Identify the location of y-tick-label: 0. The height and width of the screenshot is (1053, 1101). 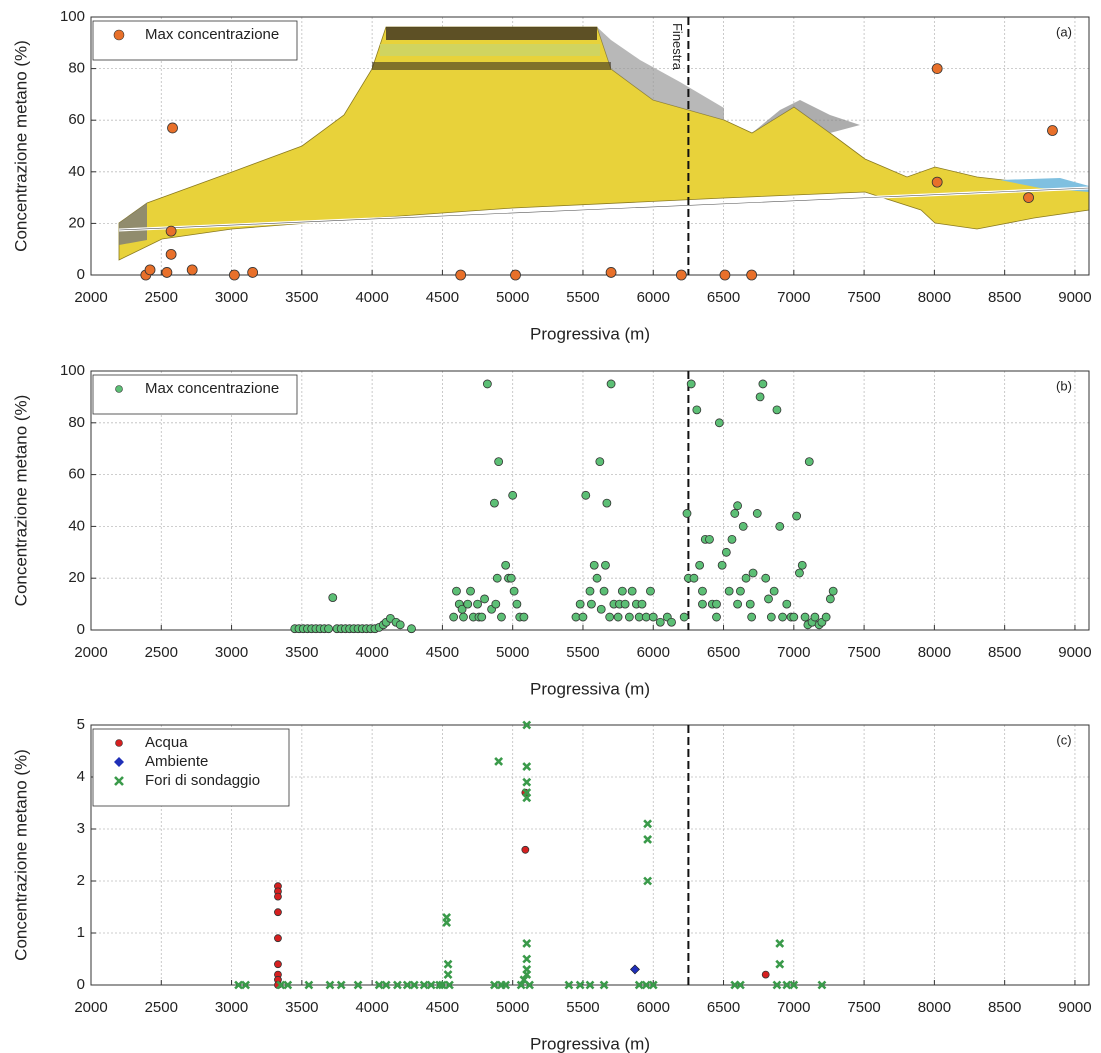
(81, 274).